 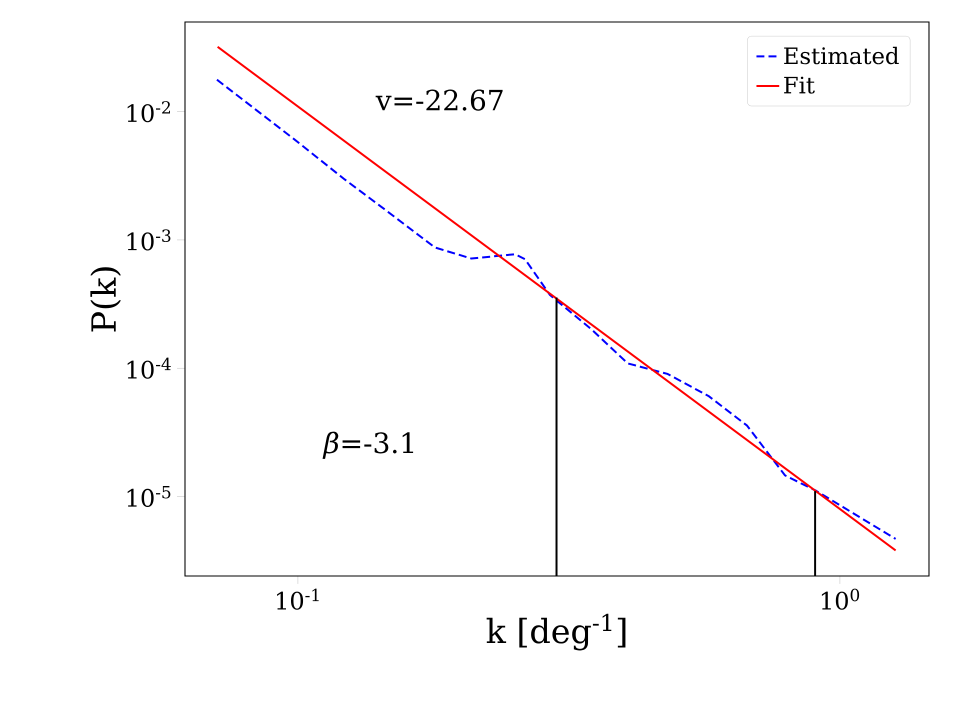 I want to click on annotation: v=-22.67, so click(x=439, y=100).